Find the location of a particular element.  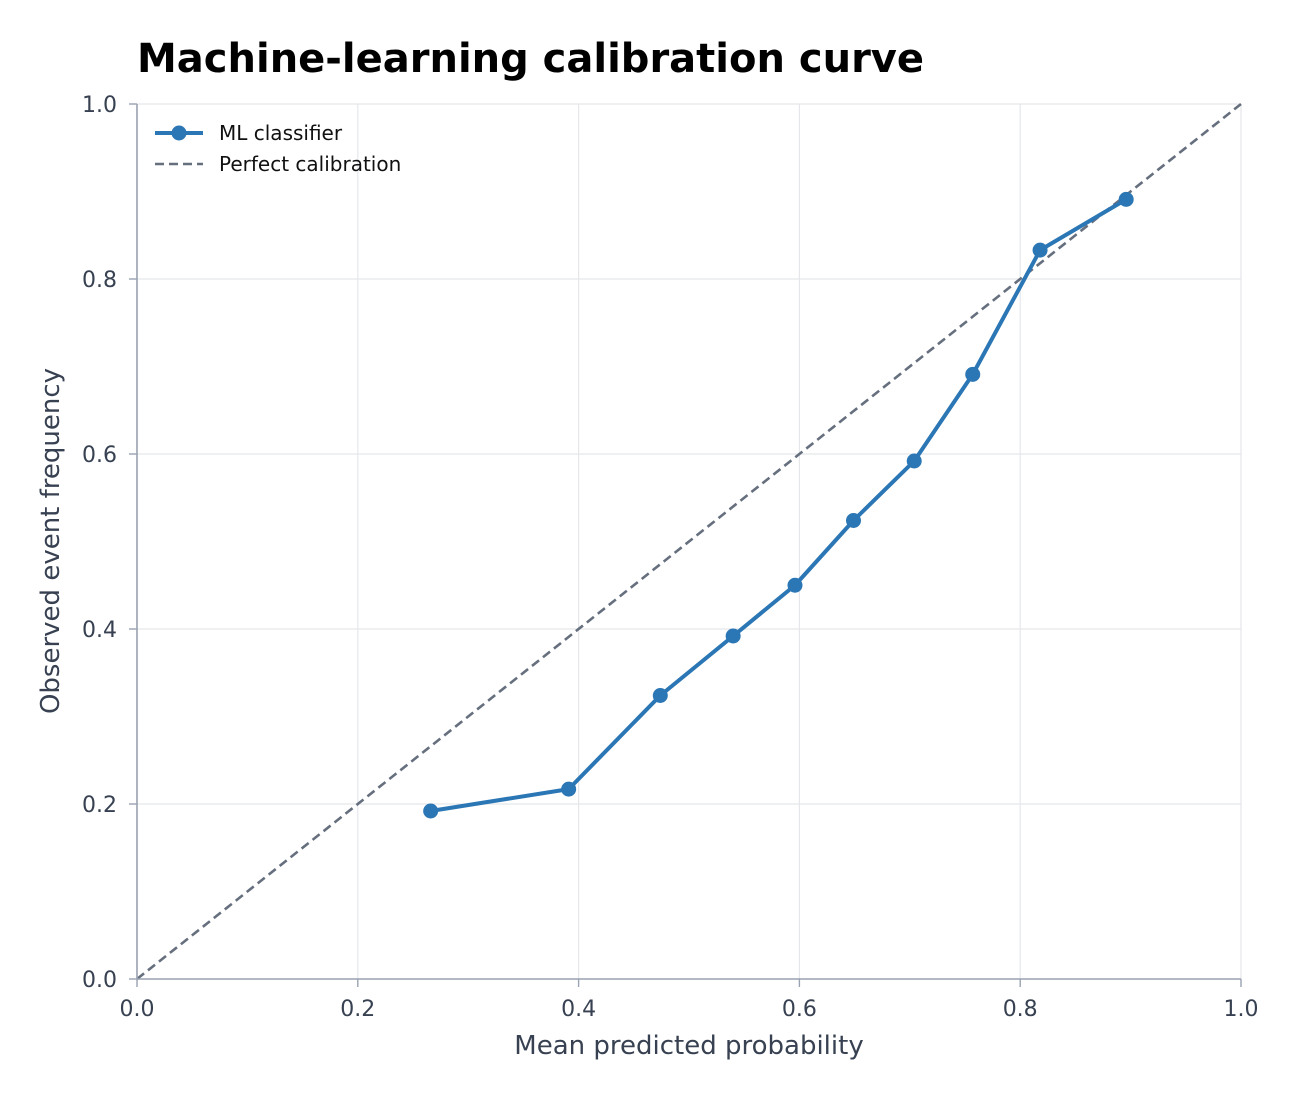

chart-title: Machine-learning calibration curve is located at coordinates (530, 59).